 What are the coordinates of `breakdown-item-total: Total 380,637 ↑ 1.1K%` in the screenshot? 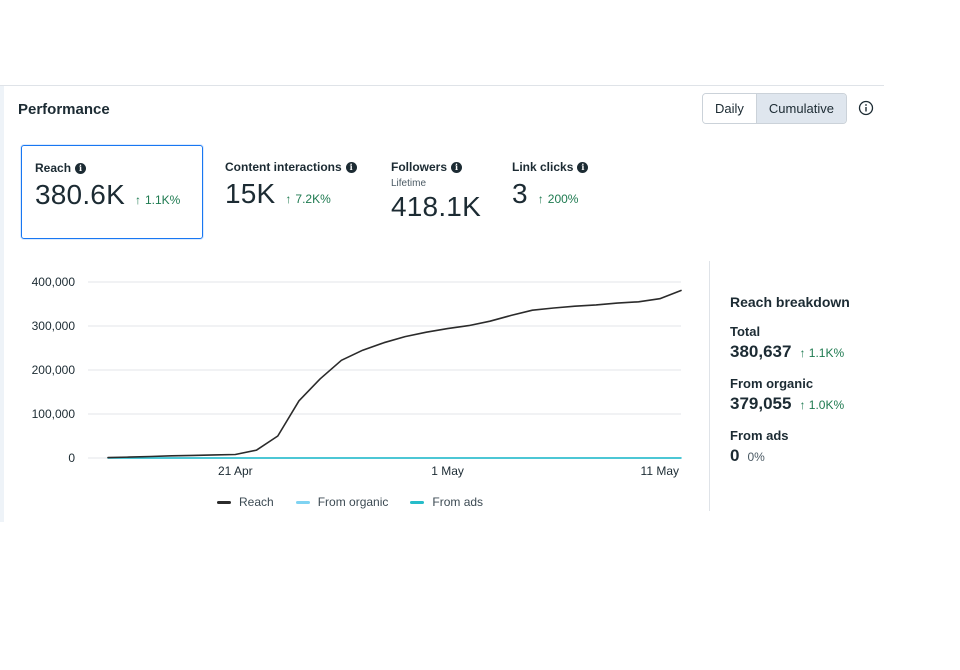 It's located at (790, 343).